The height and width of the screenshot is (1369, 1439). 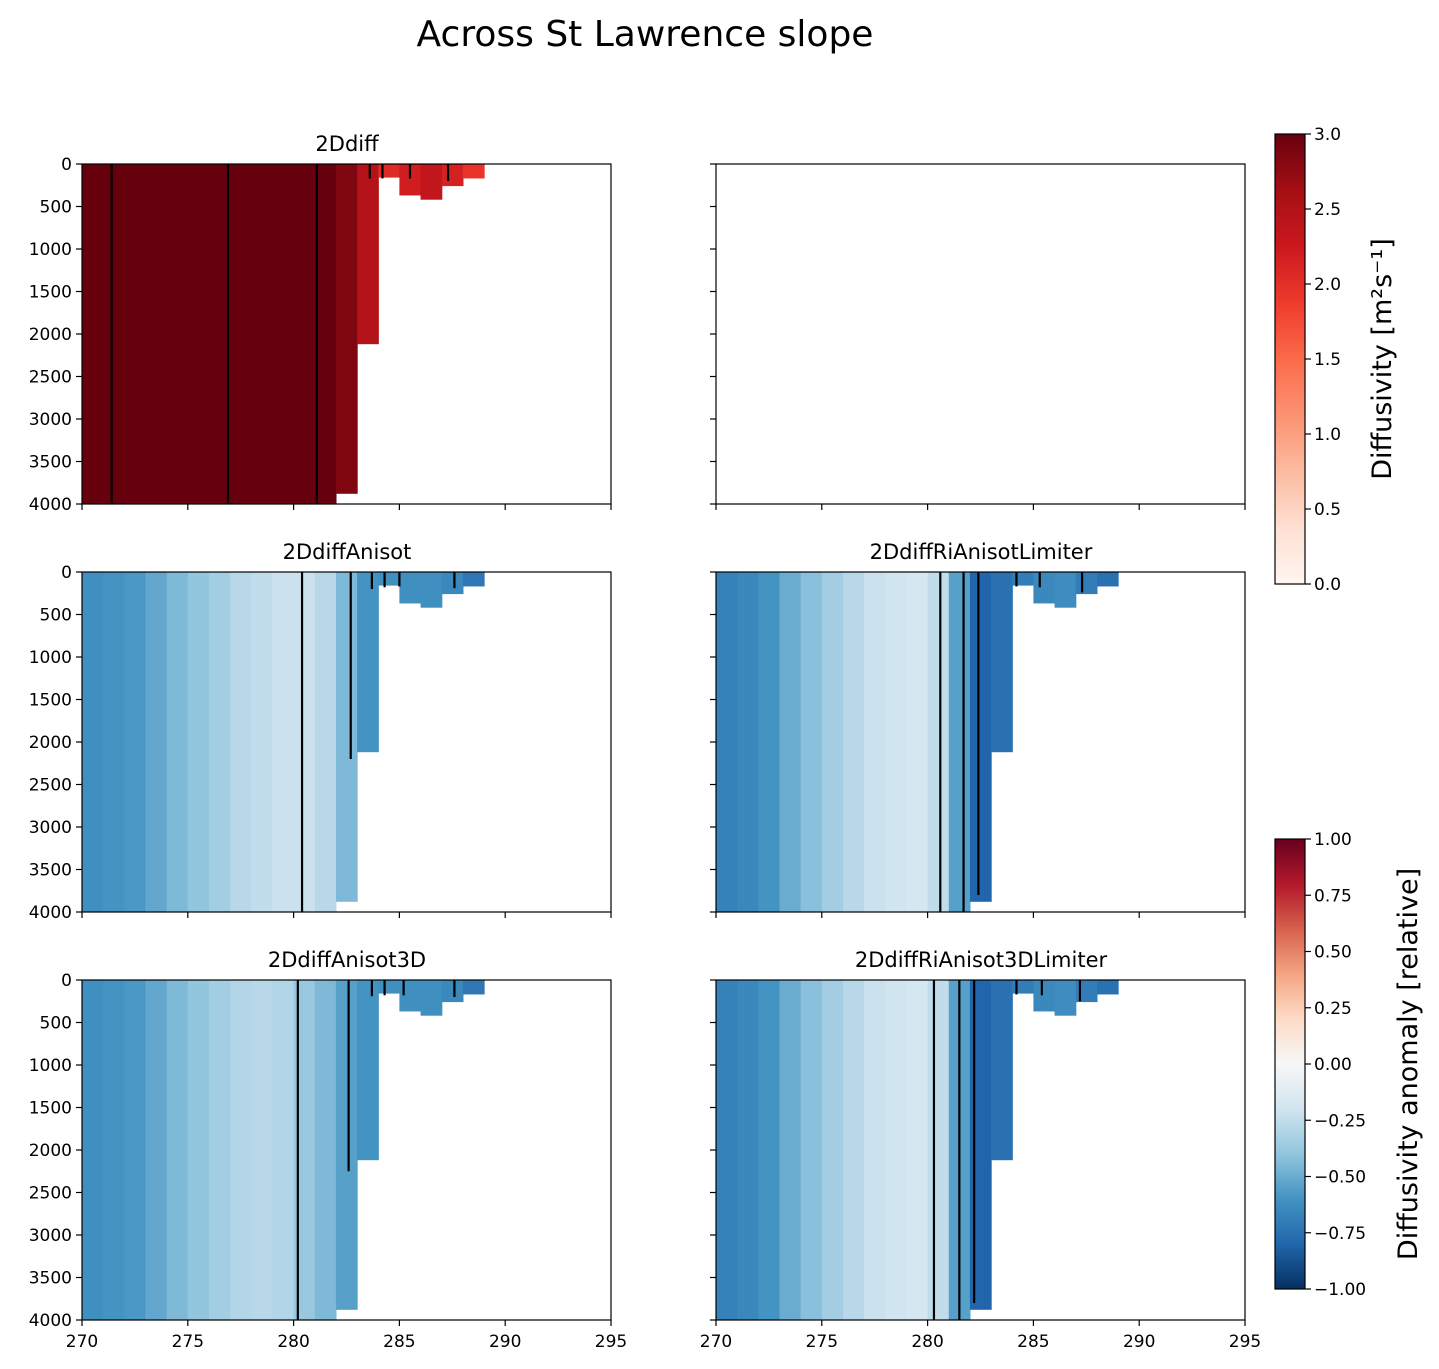 What do you see at coordinates (1340, 1178) in the screenshot?
I see `colorbar-tick-label: −0.50` at bounding box center [1340, 1178].